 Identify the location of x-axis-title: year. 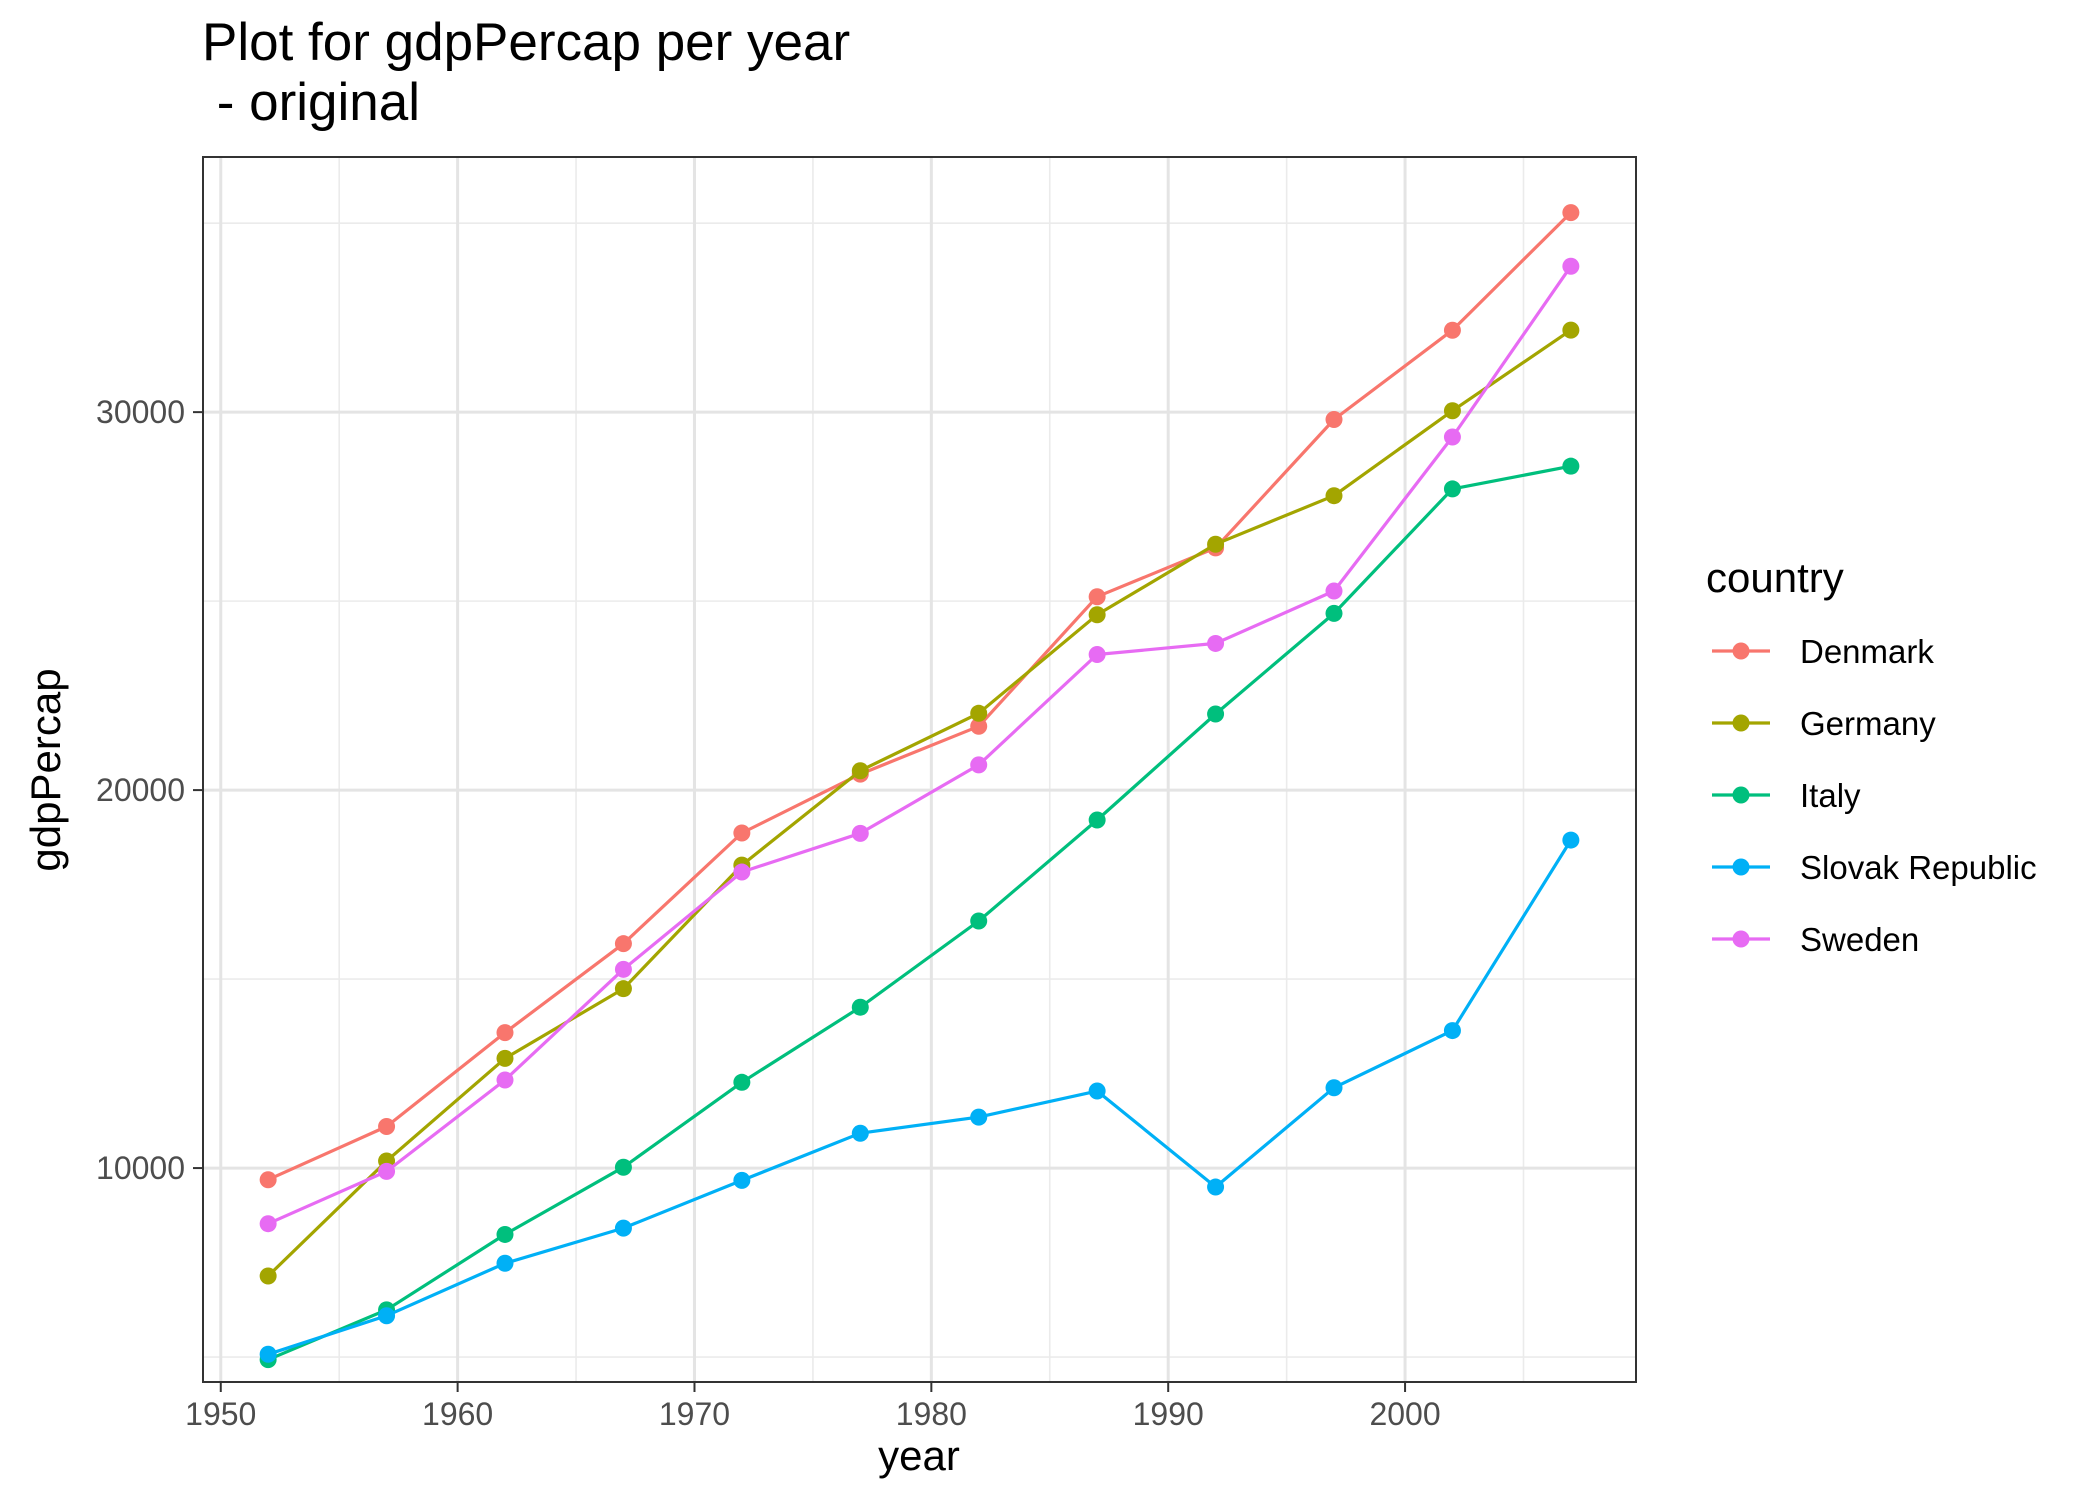
(919, 1455).